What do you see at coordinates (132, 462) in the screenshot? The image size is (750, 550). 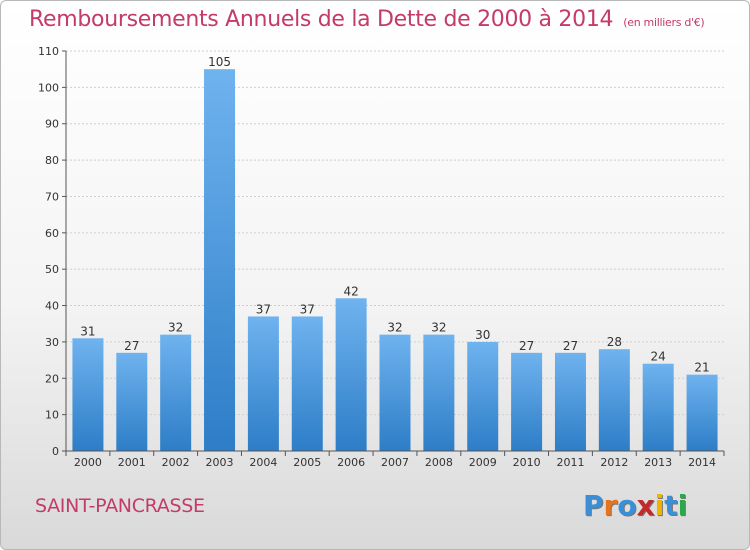 I see `x-tick-label: 2001` at bounding box center [132, 462].